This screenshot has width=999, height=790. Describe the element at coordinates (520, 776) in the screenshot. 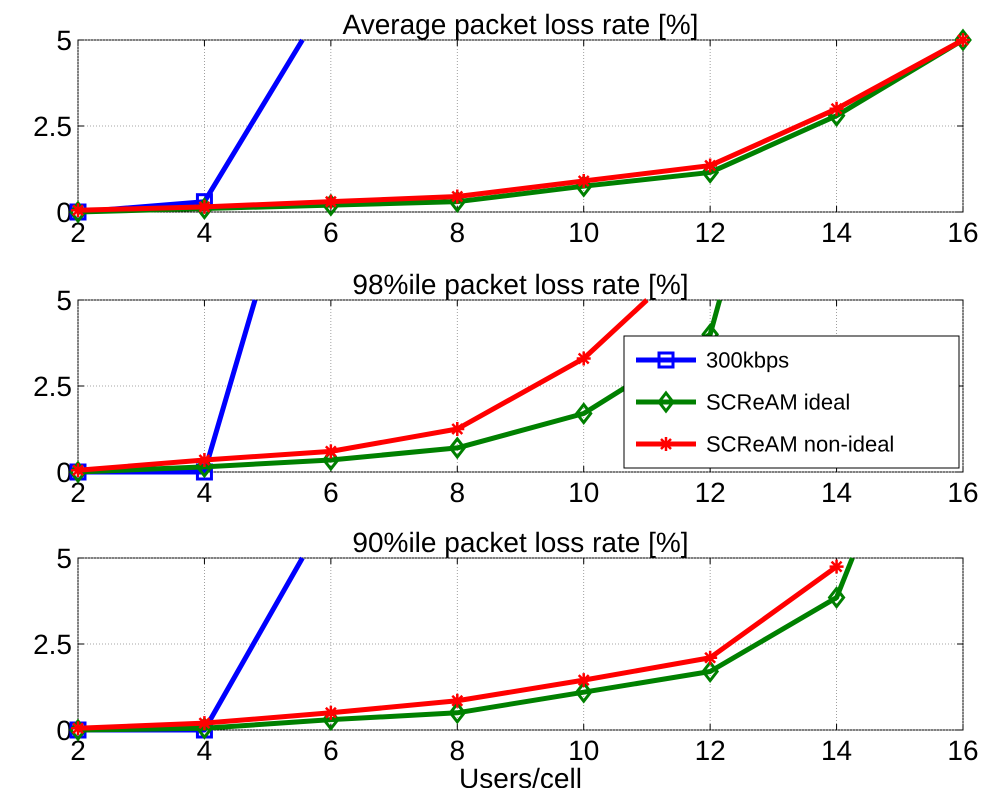

I see `x-axis-title: Users/cell` at that location.